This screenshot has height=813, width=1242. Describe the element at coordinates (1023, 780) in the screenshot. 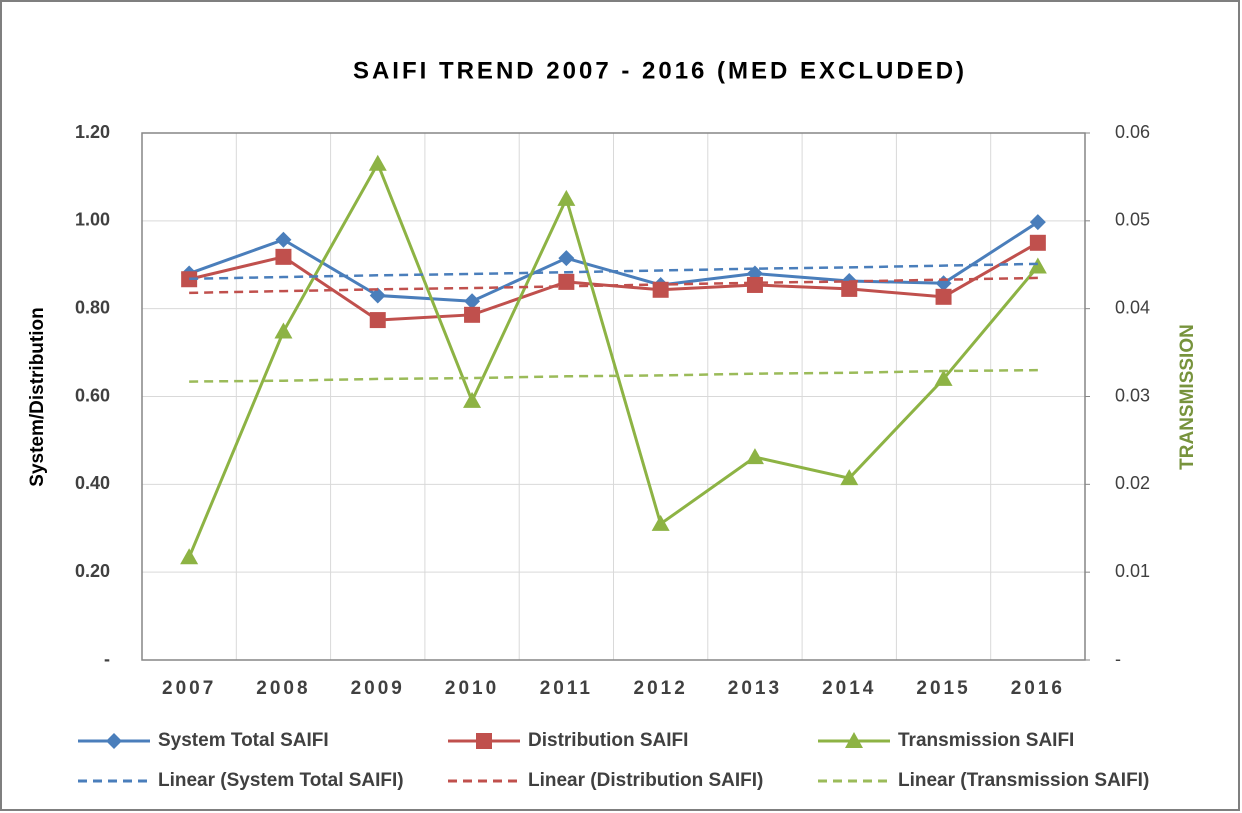

I see `legend-label: Linear (Transmission SAIFI)` at that location.